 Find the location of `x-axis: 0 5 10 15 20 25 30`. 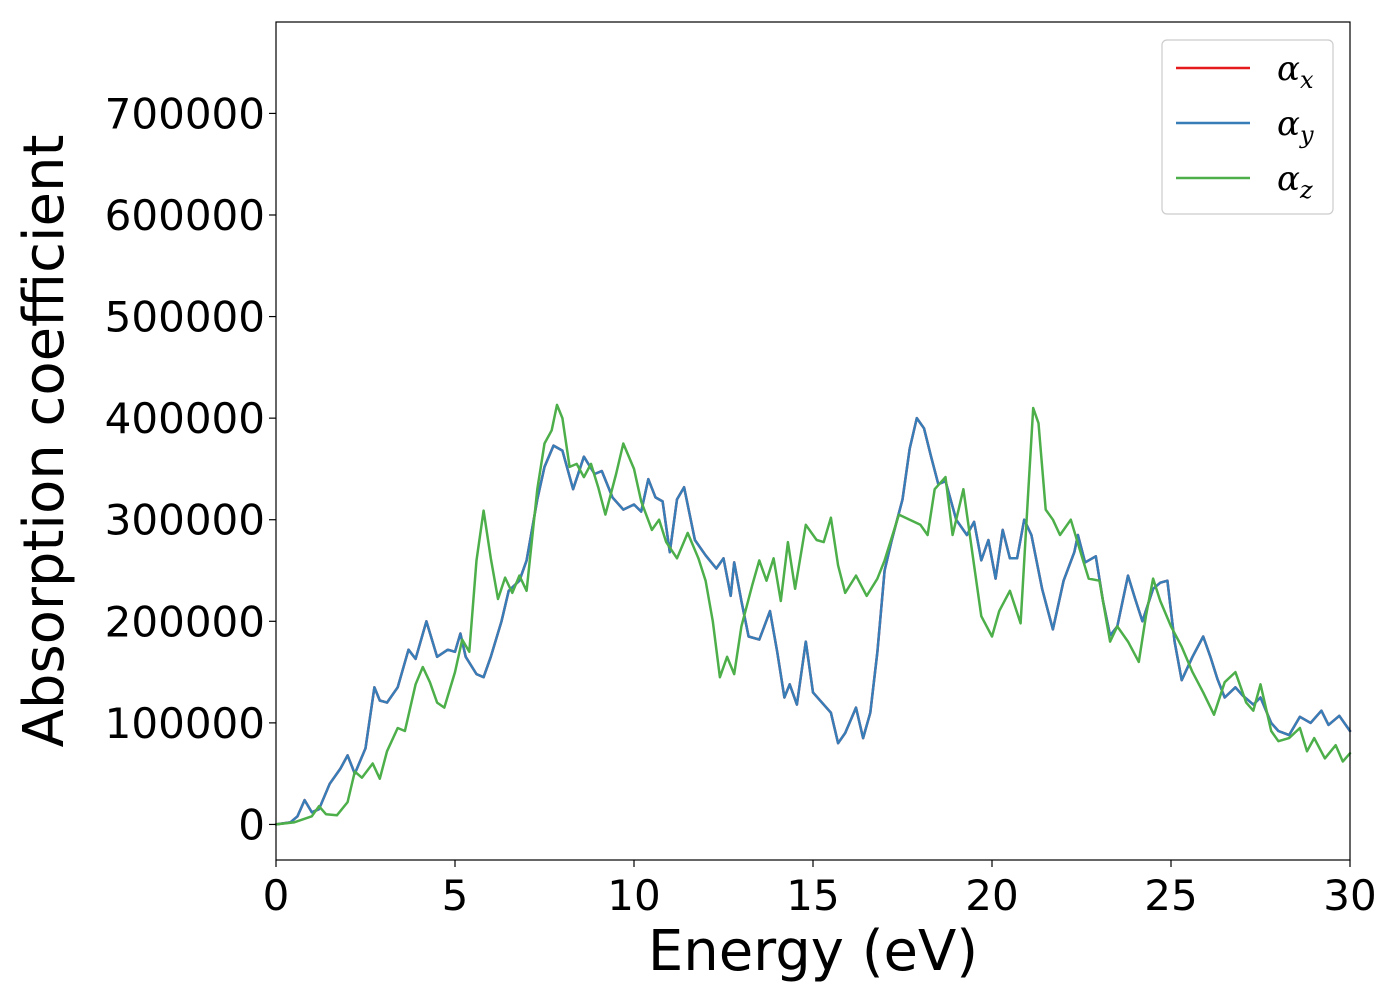

x-axis: 0 5 10 15 20 25 30 is located at coordinates (820, 890).